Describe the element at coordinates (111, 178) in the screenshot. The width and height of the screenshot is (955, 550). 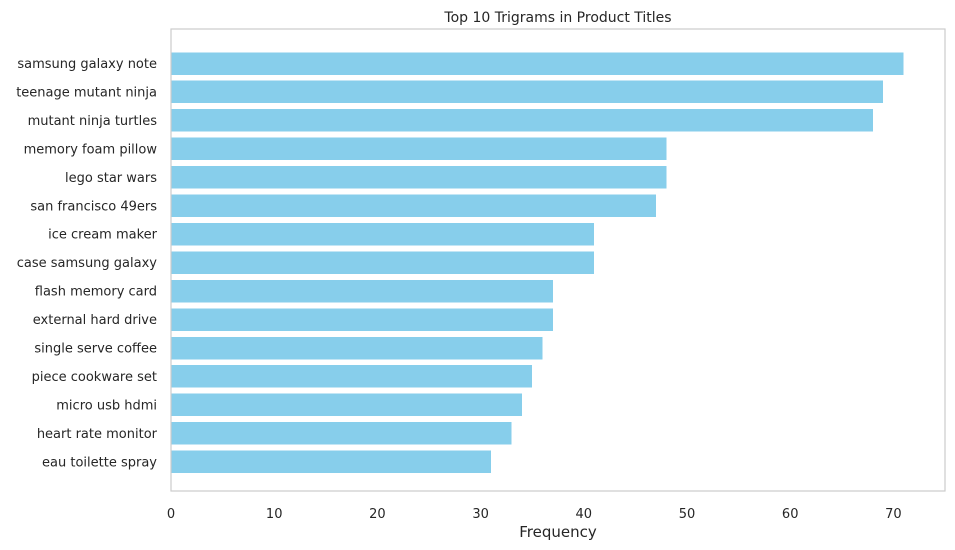
I see `y-tick-label: lego star wars` at that location.